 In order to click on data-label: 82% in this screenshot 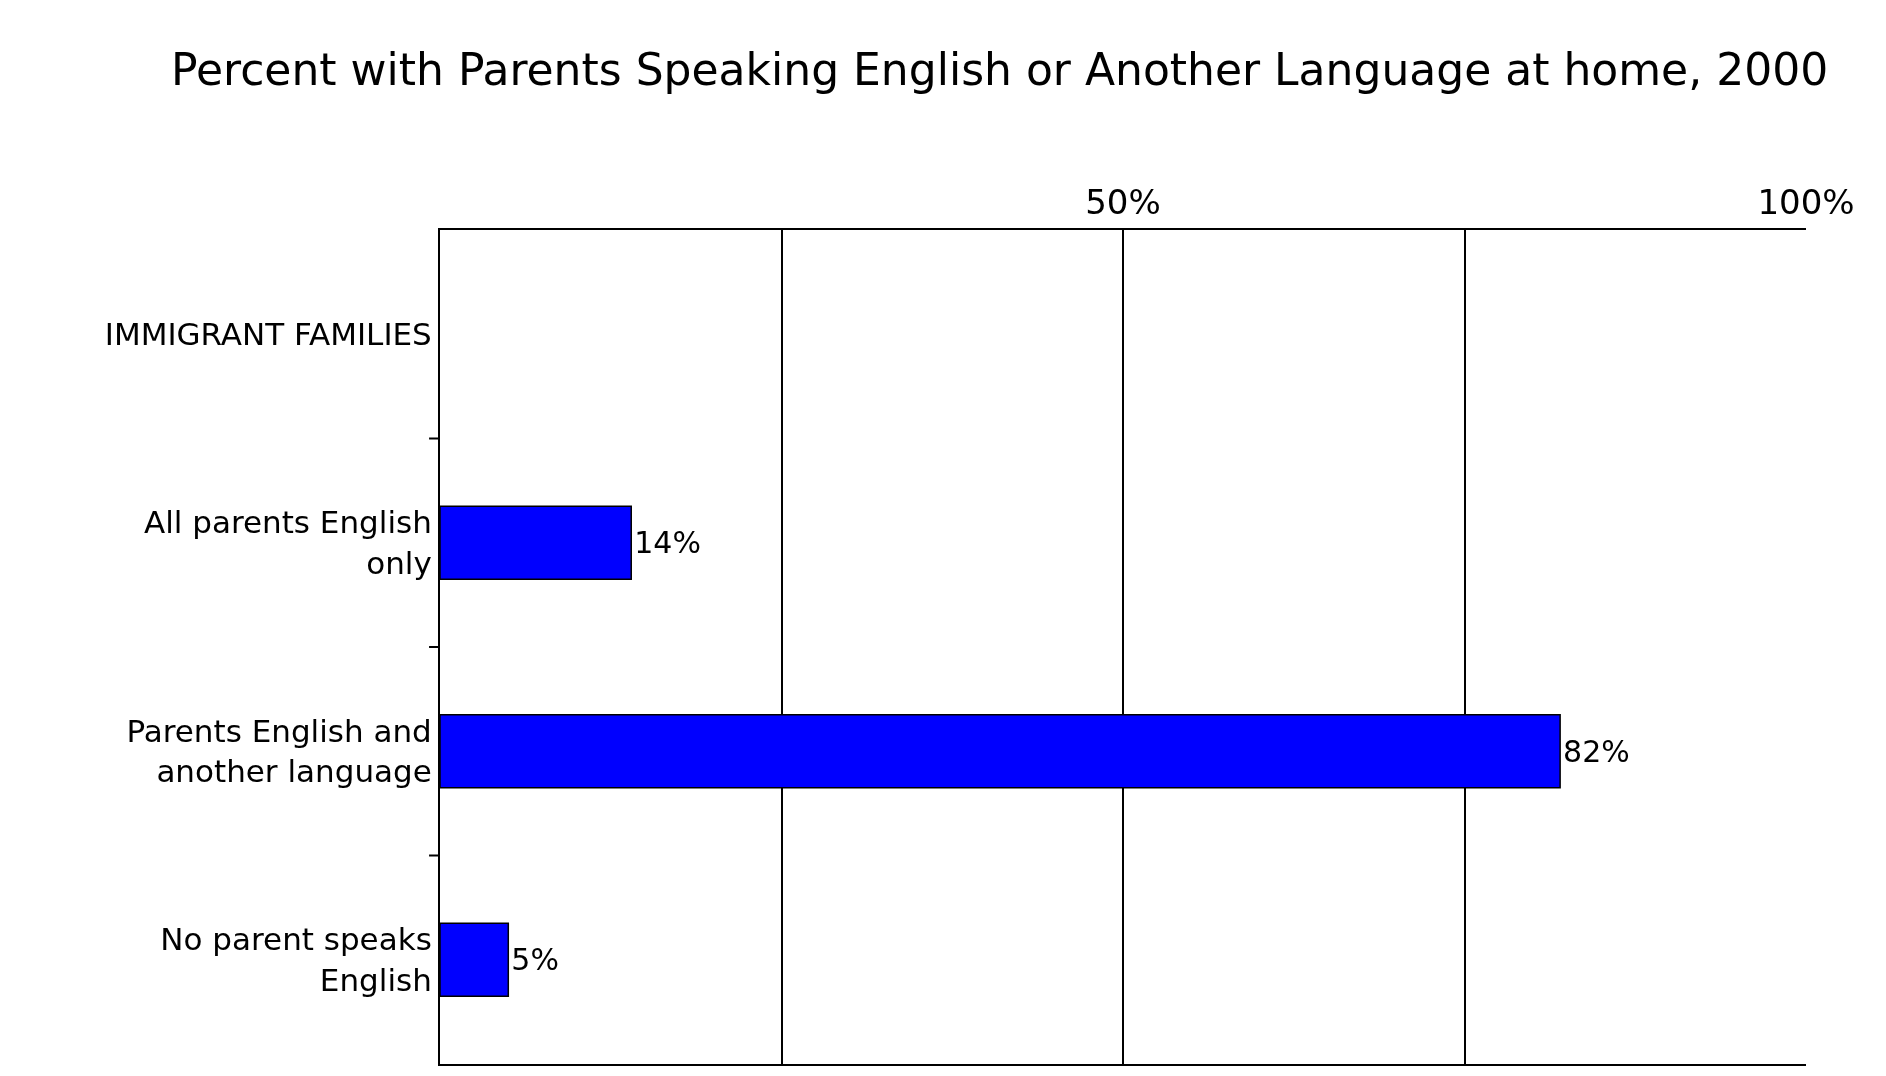, I will do `click(1596, 751)`.